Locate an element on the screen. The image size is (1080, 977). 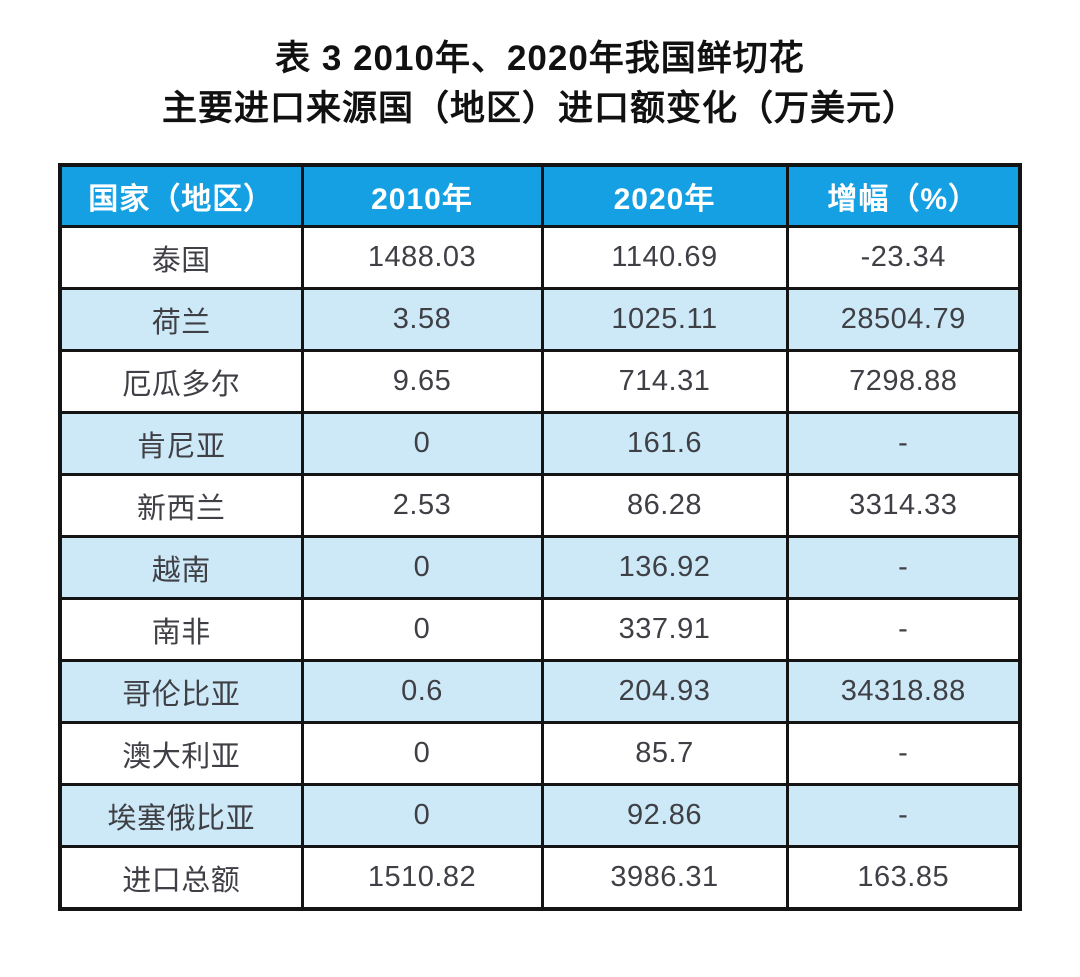
table-row: 南非 0 337.91- is located at coordinates (540, 630).